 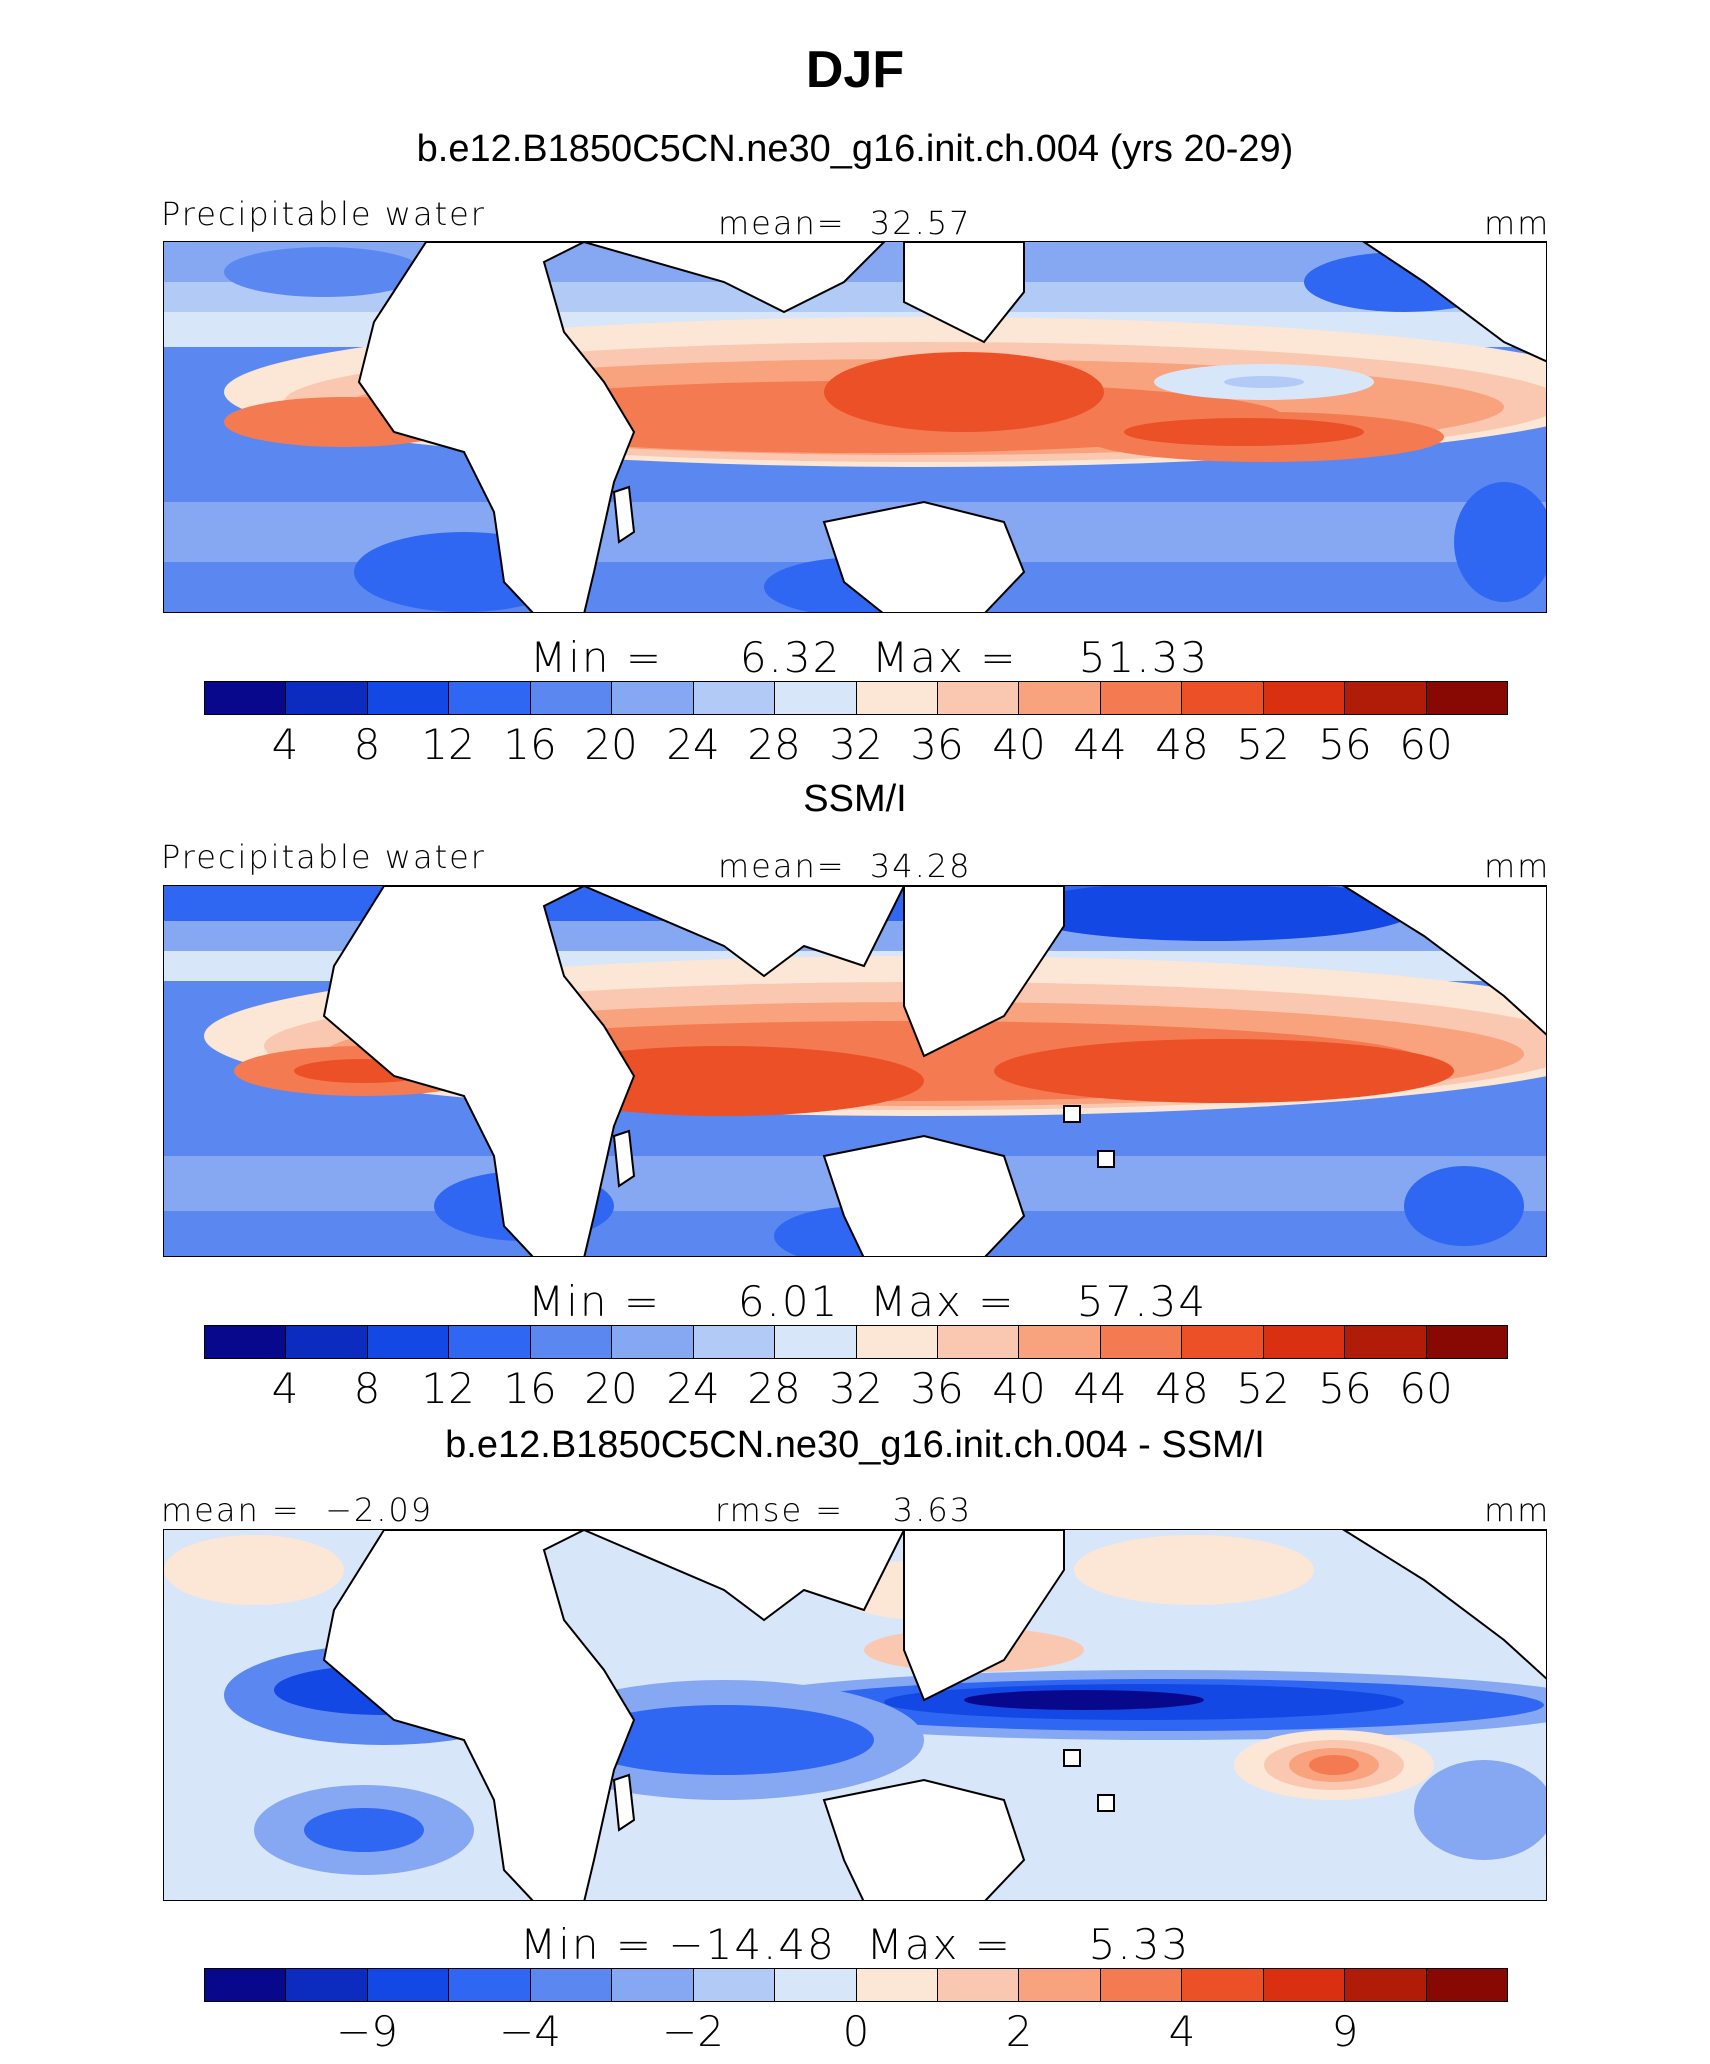 I want to click on panel-2-tick-label: 52, so click(x=1263, y=1388).